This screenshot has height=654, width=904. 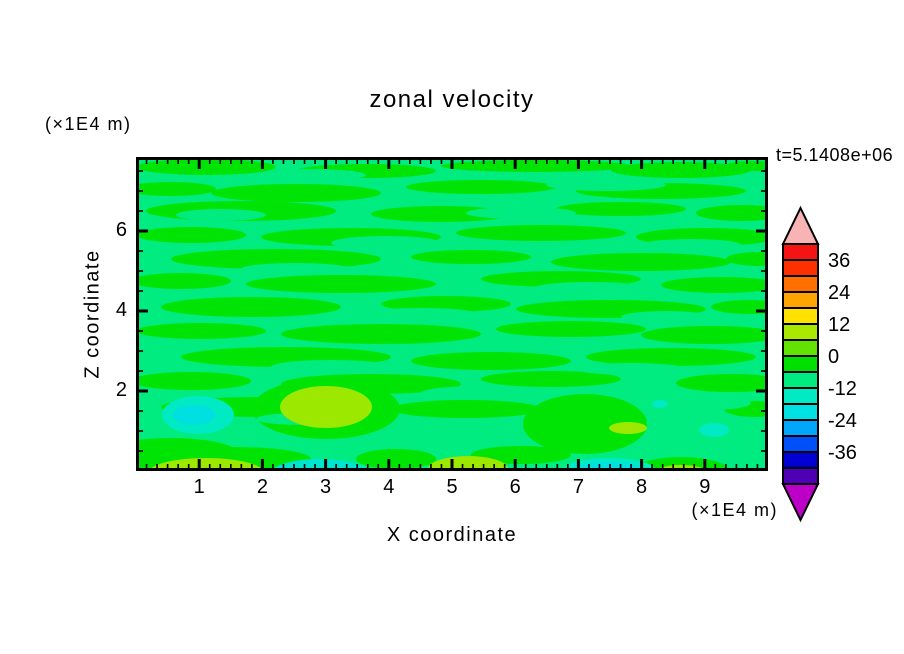 What do you see at coordinates (842, 421) in the screenshot?
I see `colorbar-label: -24` at bounding box center [842, 421].